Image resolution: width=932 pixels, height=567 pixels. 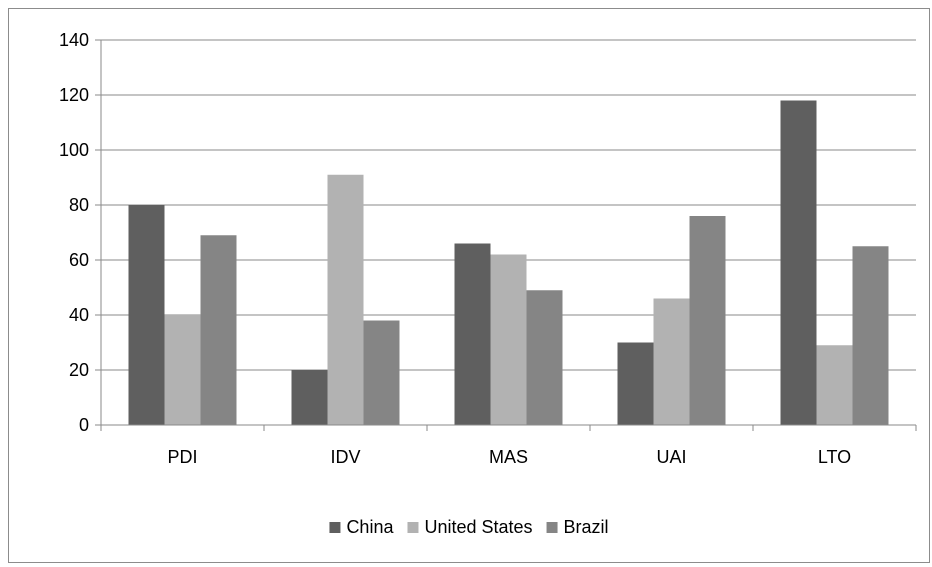 I want to click on x-category-label: PDI, so click(x=182, y=457).